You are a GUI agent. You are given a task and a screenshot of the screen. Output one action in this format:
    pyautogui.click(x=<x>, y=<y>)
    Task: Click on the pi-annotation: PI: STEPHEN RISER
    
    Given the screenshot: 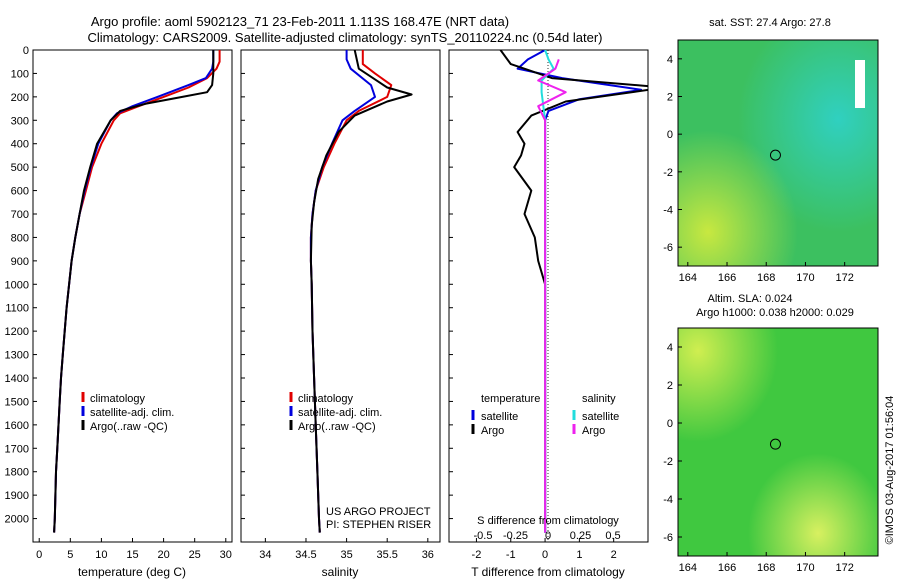 What is the action you would take?
    pyautogui.click(x=378, y=525)
    